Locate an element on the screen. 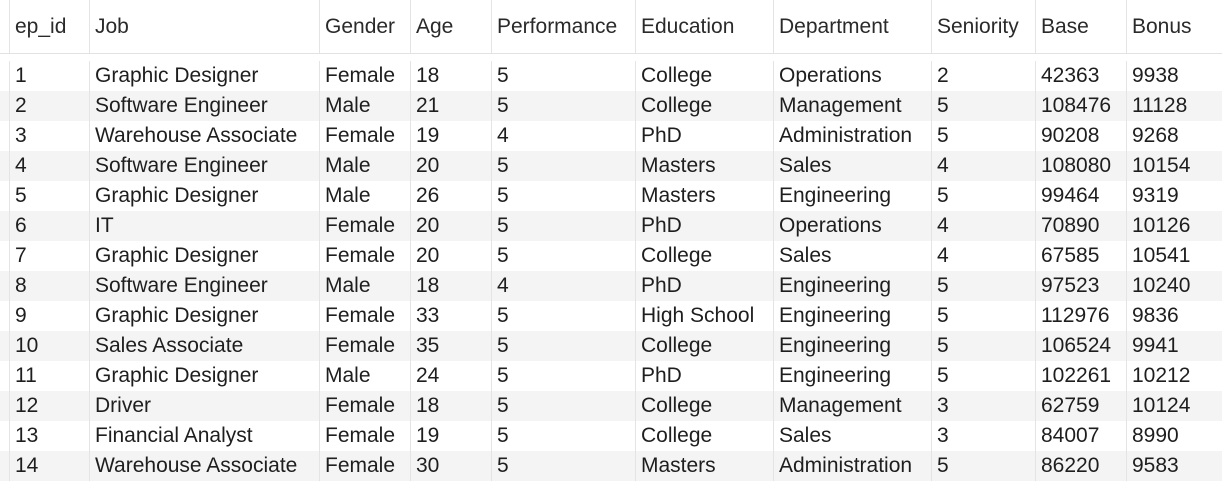 The width and height of the screenshot is (1222, 481). cell-base: 90208 is located at coordinates (1080, 136).